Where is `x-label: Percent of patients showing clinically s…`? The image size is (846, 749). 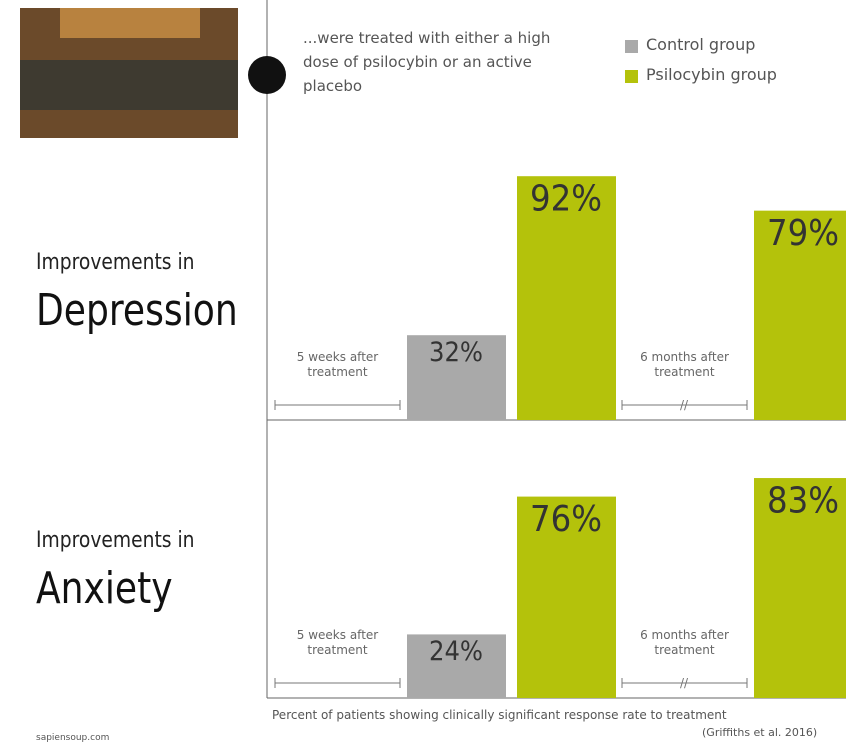 x-label: Percent of patients showing clinically s… is located at coordinates (499, 715).